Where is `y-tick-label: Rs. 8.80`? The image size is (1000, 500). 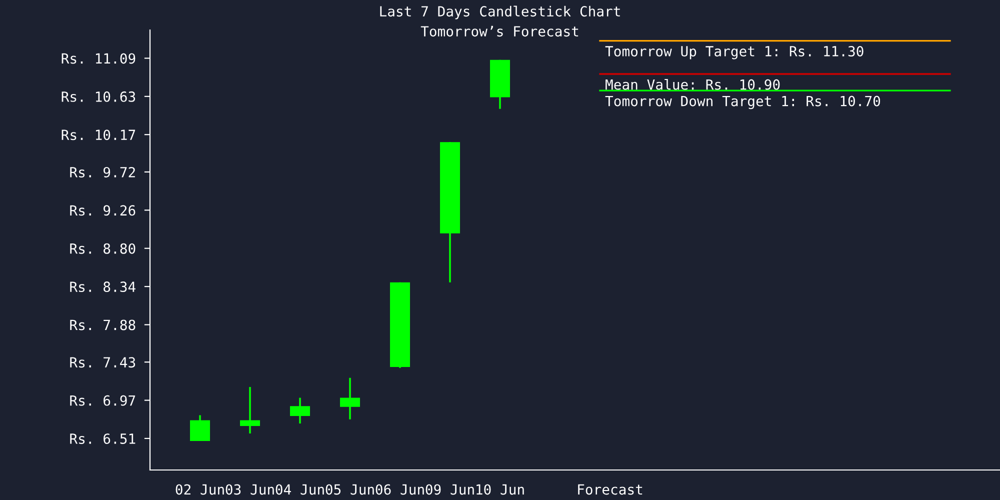 y-tick-label: Rs. 8.80 is located at coordinates (103, 248).